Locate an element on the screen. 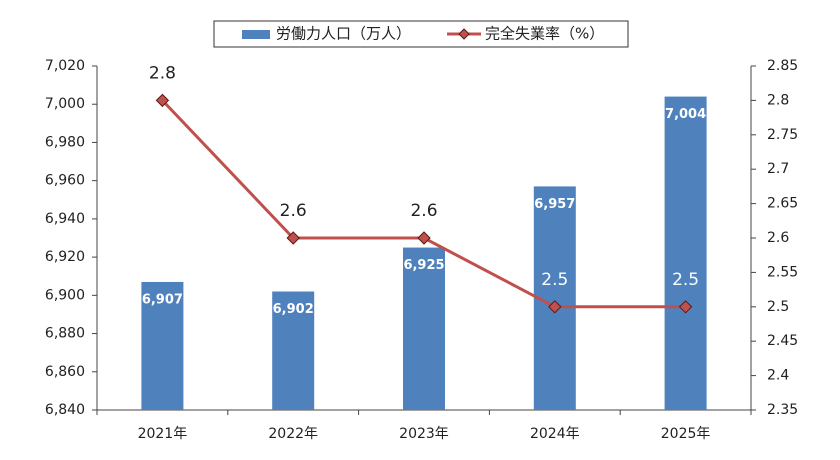  y2-tick-label: 2.55 is located at coordinates (782, 272).